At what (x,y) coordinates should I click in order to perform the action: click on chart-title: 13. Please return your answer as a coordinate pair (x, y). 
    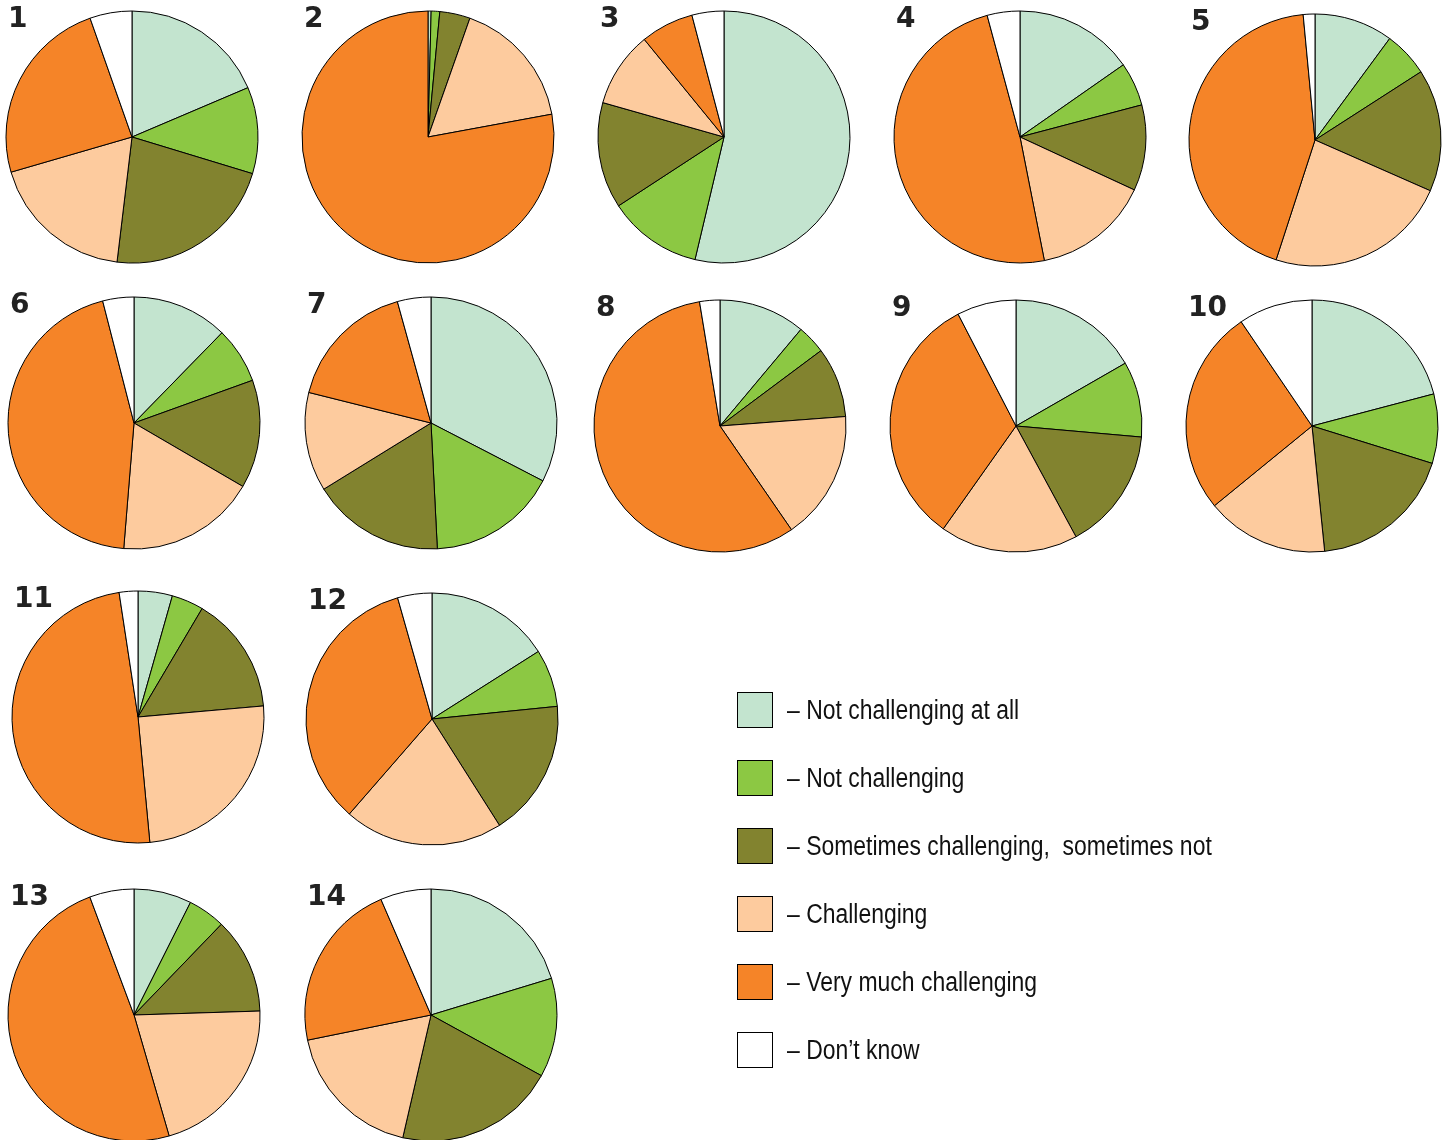
    Looking at the image, I should click on (29, 895).